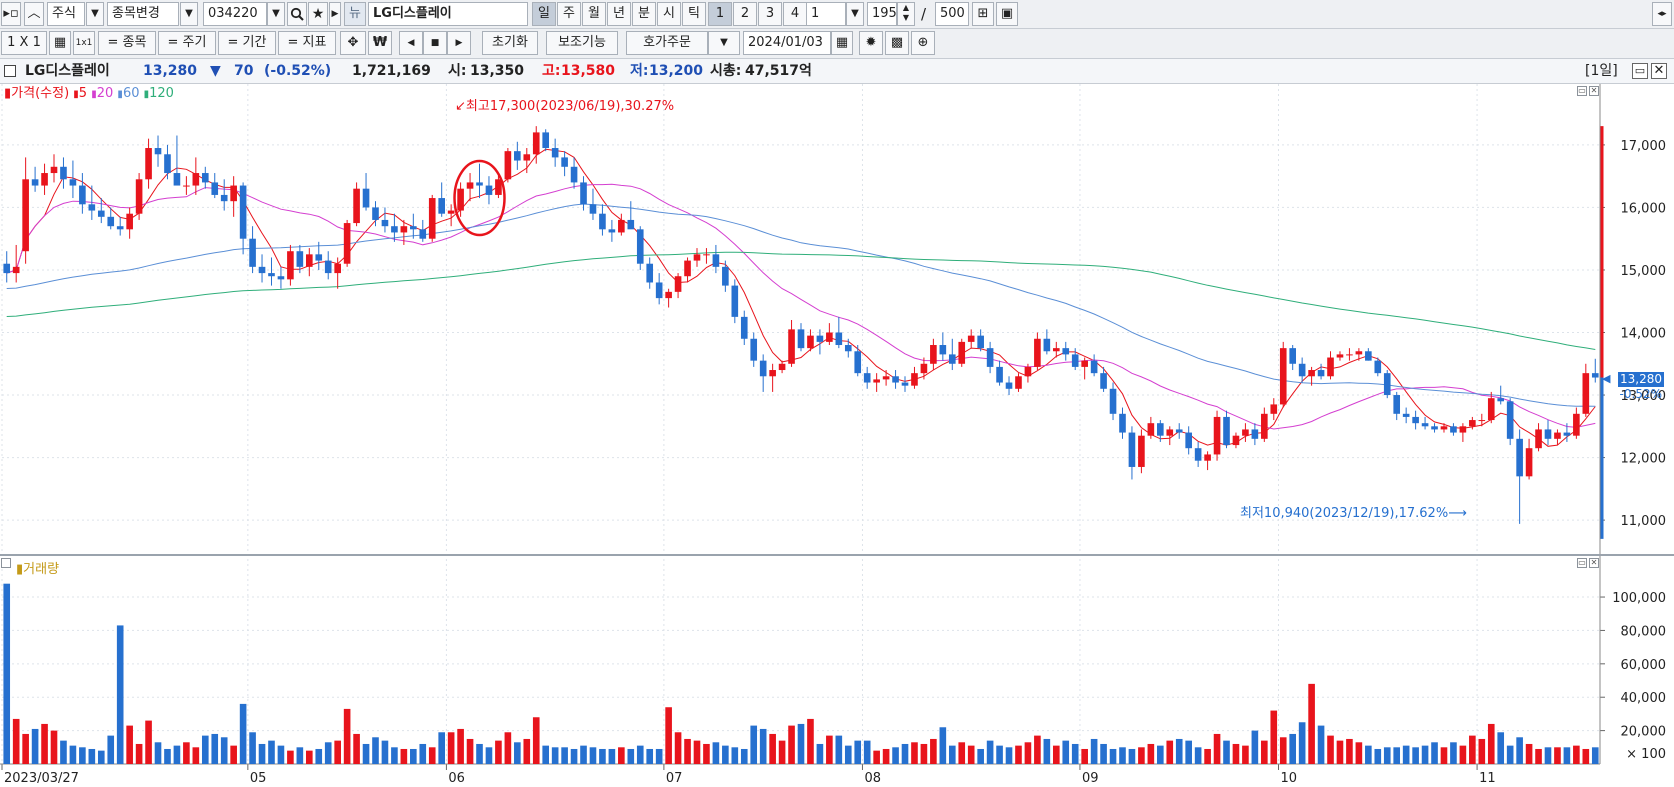 The image size is (1674, 787). Describe the element at coordinates (34, 14) in the screenshot. I see `chevron-up-icon: ︿` at that location.